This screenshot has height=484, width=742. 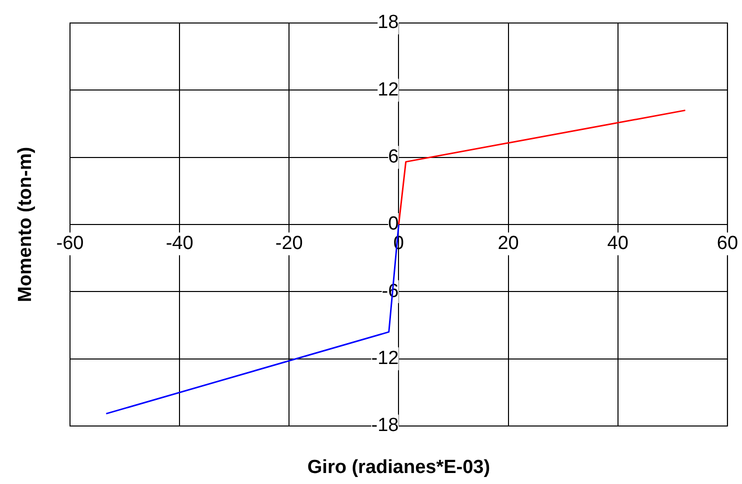 What do you see at coordinates (385, 359) in the screenshot?
I see `y-tick-label: -12` at bounding box center [385, 359].